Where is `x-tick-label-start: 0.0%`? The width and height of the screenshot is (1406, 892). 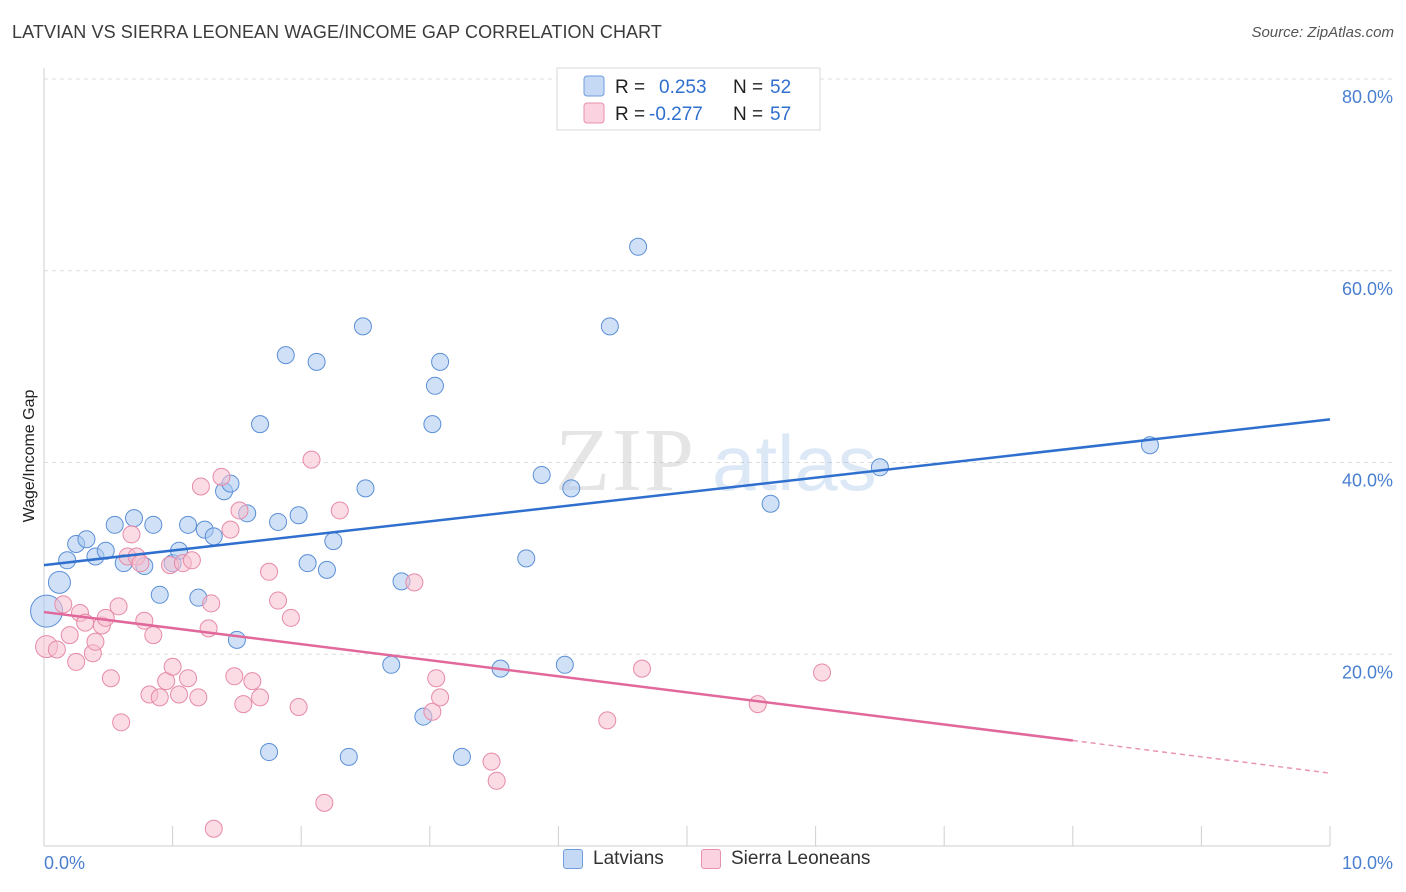 x-tick-label-start: 0.0% is located at coordinates (64, 863).